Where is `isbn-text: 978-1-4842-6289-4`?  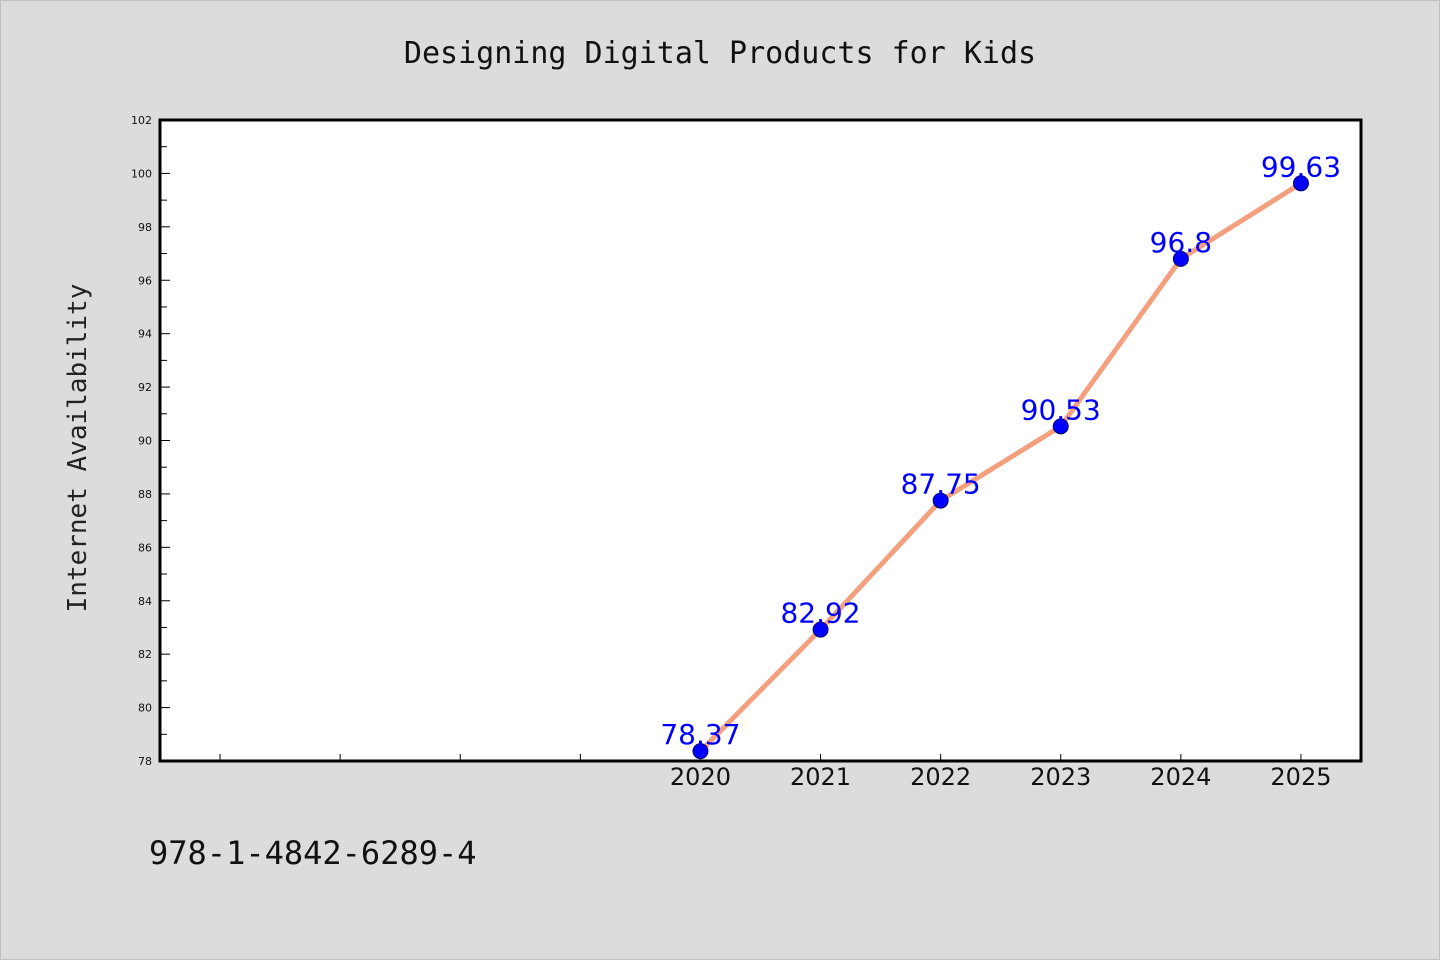
isbn-text: 978-1-4842-6289-4 is located at coordinates (313, 853).